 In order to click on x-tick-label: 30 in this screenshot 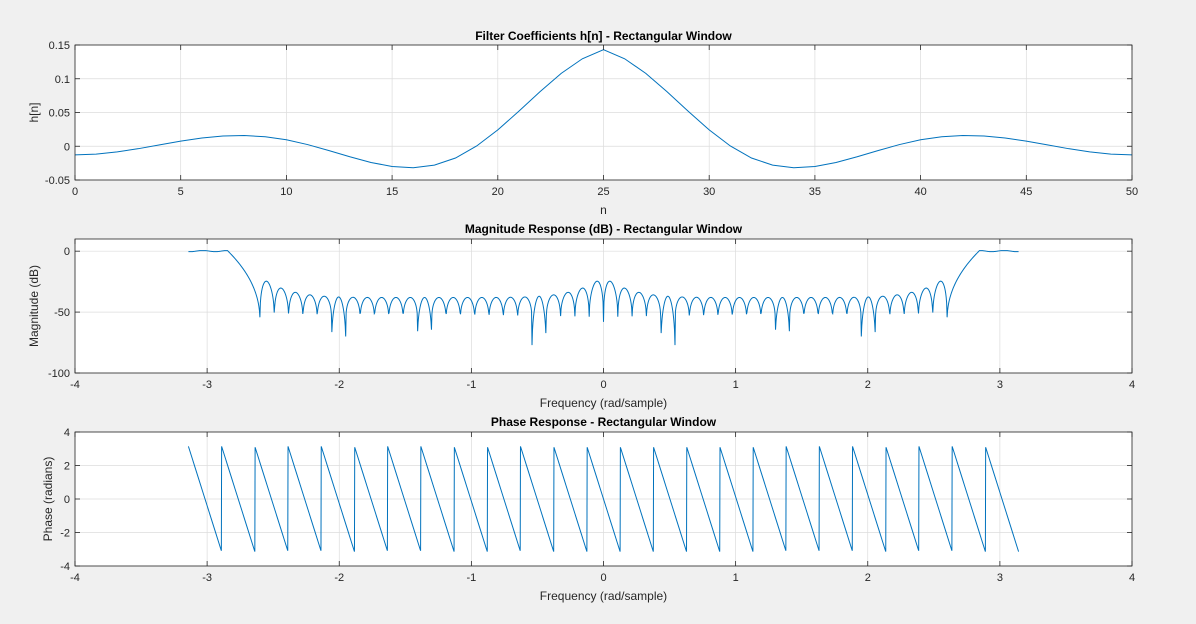, I will do `click(709, 192)`.